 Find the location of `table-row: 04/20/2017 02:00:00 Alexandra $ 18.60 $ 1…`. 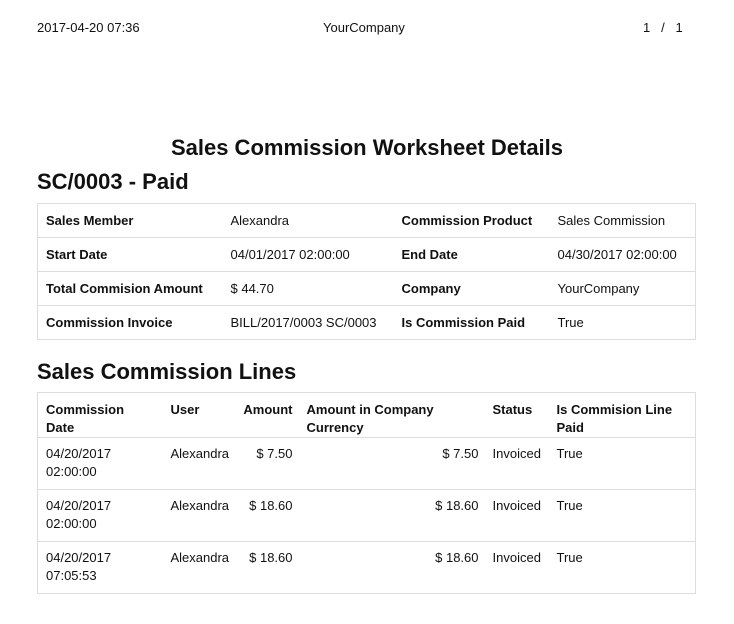

table-row: 04/20/2017 02:00:00 Alexandra $ 18.60 $ 1… is located at coordinates (366, 515).